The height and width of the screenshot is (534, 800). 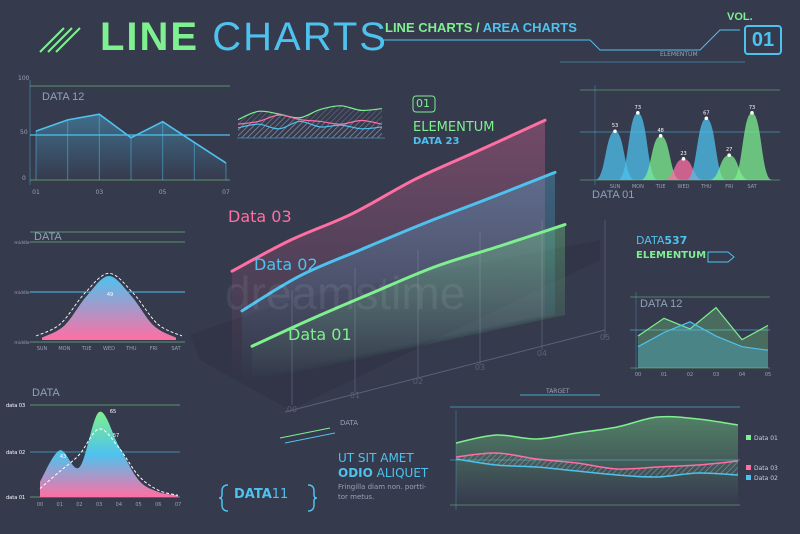 I want to click on peak-value-label: 27, so click(x=729, y=150).